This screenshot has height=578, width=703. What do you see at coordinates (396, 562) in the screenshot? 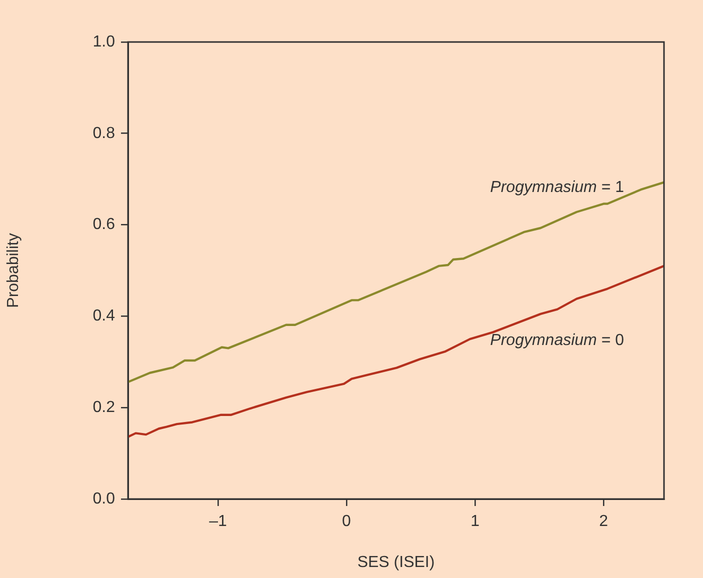
I see `x-axis-title: SES (ISEI)` at bounding box center [396, 562].